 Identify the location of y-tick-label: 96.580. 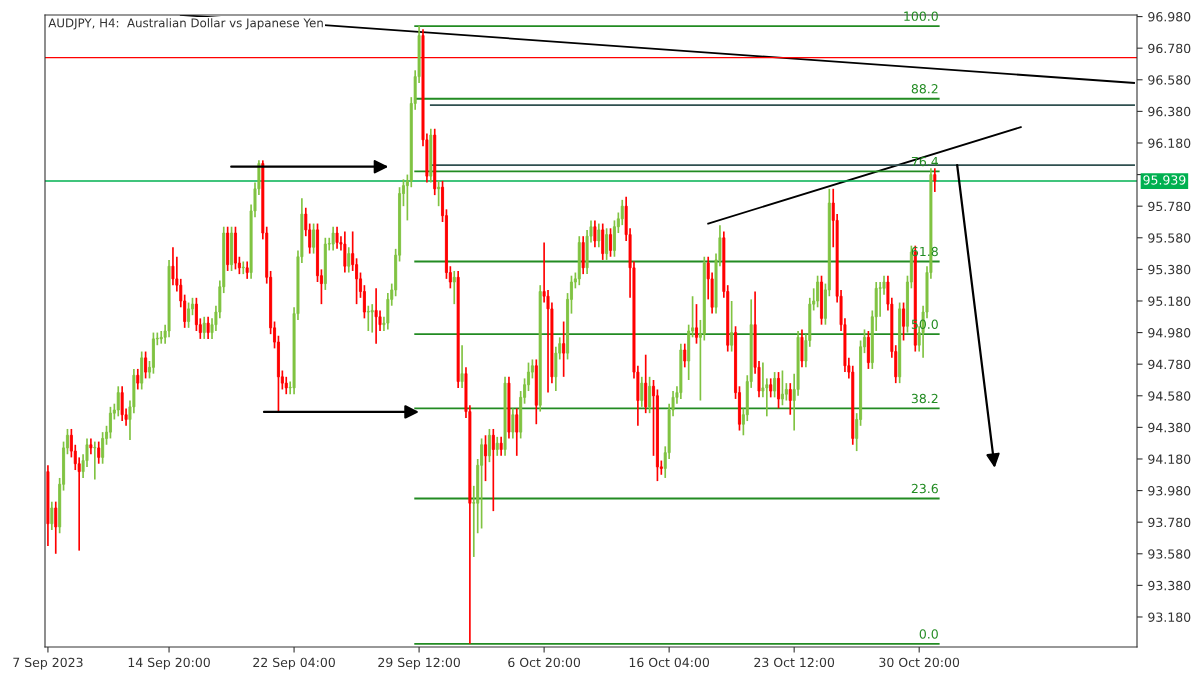
(1169, 80).